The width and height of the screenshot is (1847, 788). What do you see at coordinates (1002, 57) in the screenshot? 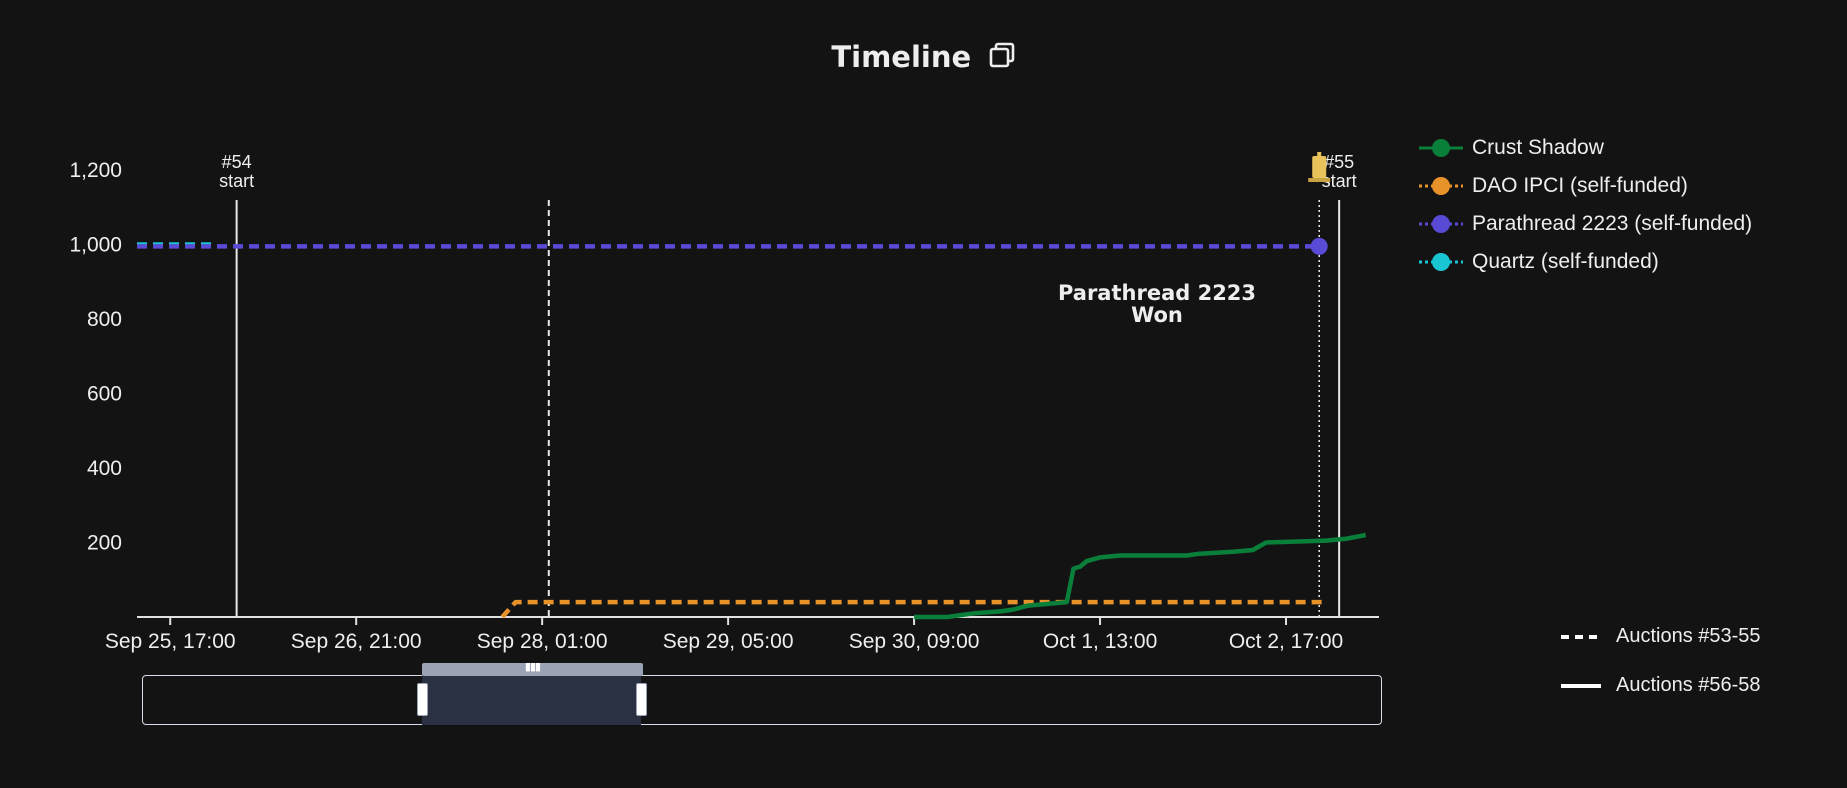
I see `copy-icon` at bounding box center [1002, 57].